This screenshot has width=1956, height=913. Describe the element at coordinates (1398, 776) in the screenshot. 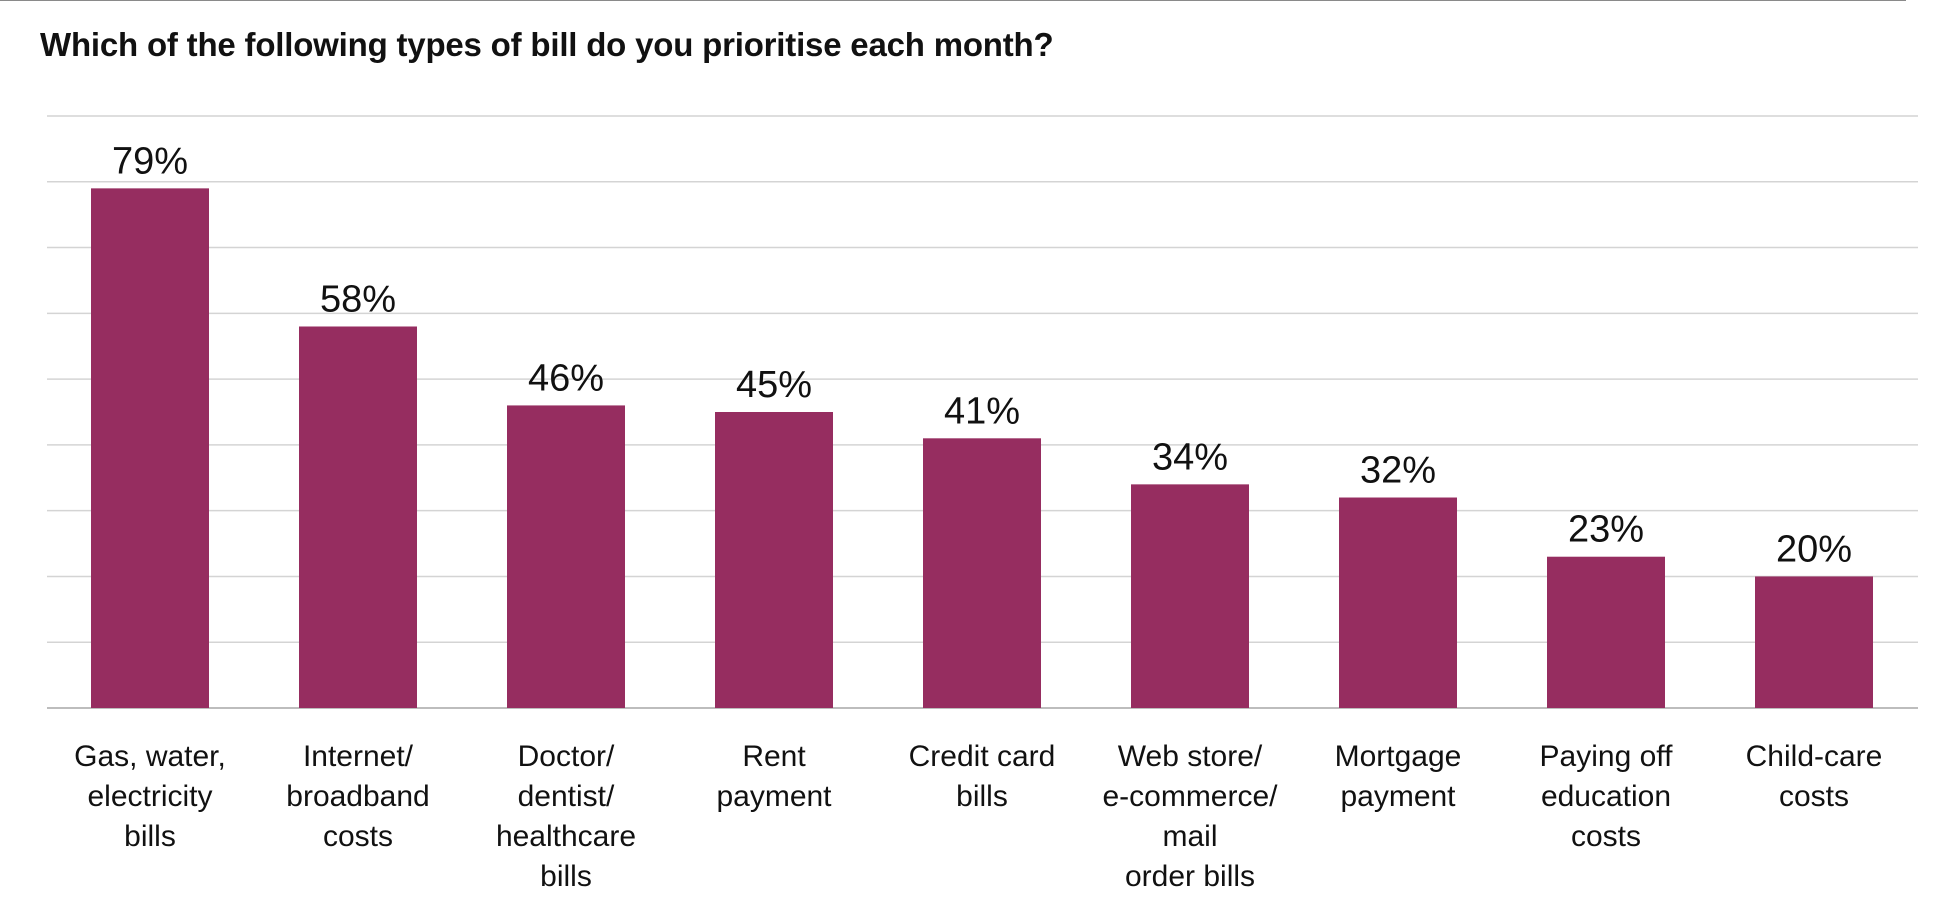

I see `category-label: Mortgage payment` at that location.